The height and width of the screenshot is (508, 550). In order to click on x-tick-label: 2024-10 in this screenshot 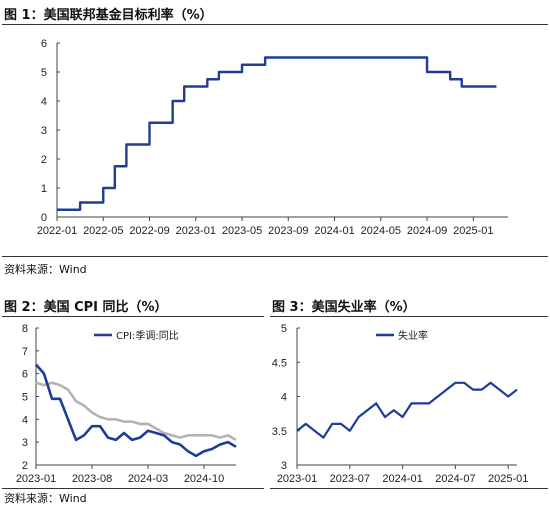, I will do `click(204, 479)`.